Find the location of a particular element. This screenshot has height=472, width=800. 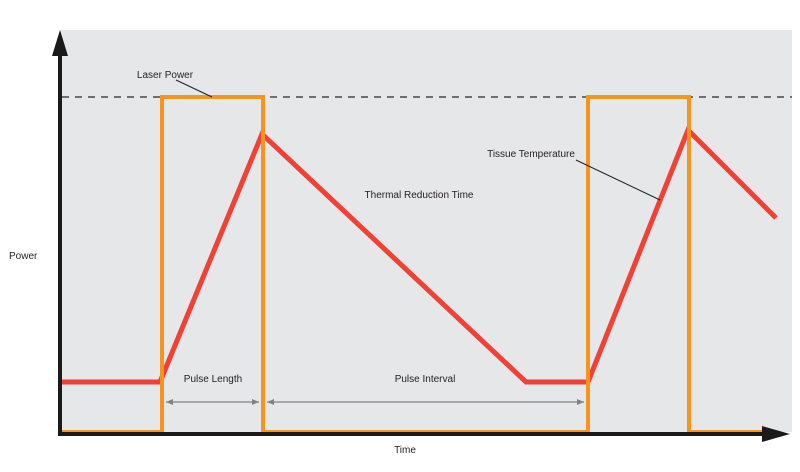

laser-power-leader-line is located at coordinates (194, 88).